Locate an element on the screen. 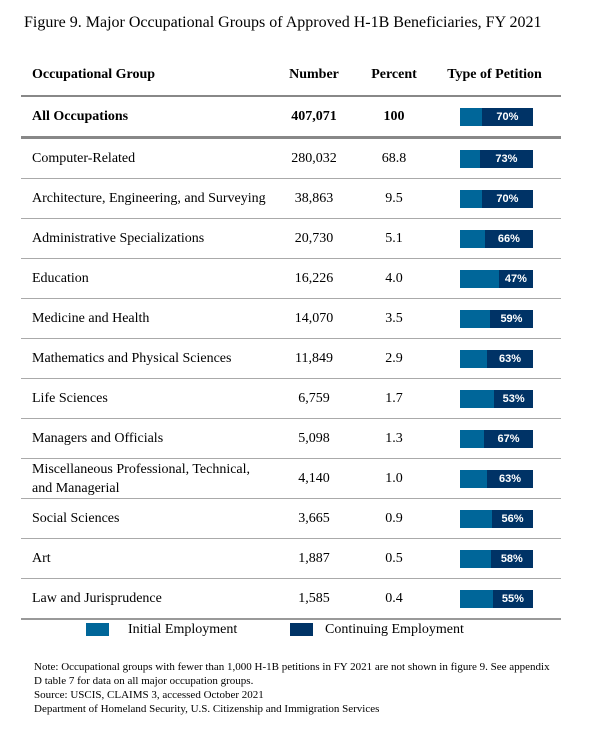 This screenshot has height=736, width=606. percent-cell: 9.5 is located at coordinates (394, 198).